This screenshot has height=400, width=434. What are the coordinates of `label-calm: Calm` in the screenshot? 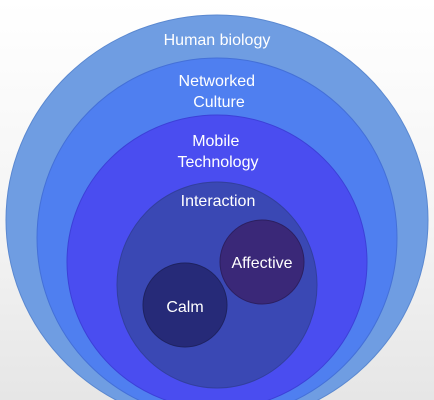 It's located at (184, 307).